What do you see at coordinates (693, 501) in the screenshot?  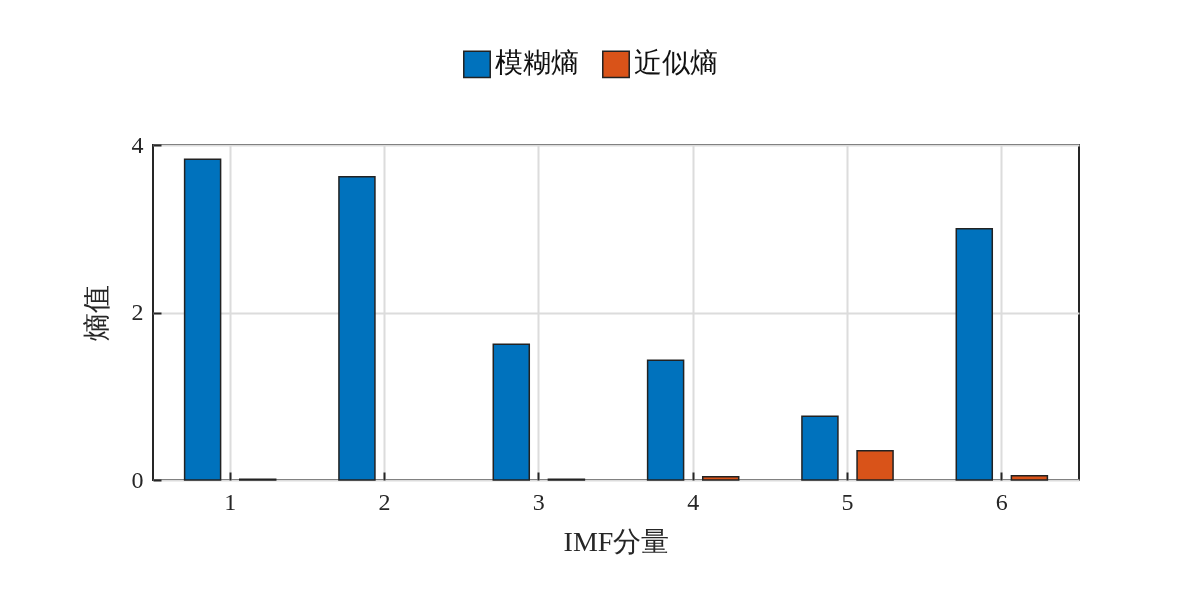 I see `x-tick-label: 4` at bounding box center [693, 501].